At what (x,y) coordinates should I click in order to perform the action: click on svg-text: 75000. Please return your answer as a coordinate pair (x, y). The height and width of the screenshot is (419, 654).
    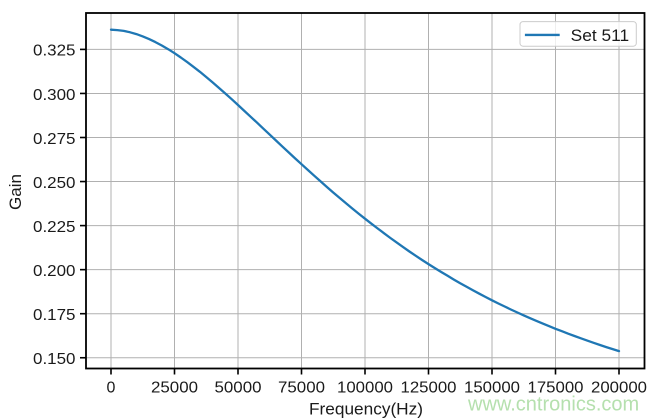
    Looking at the image, I should click on (301, 388).